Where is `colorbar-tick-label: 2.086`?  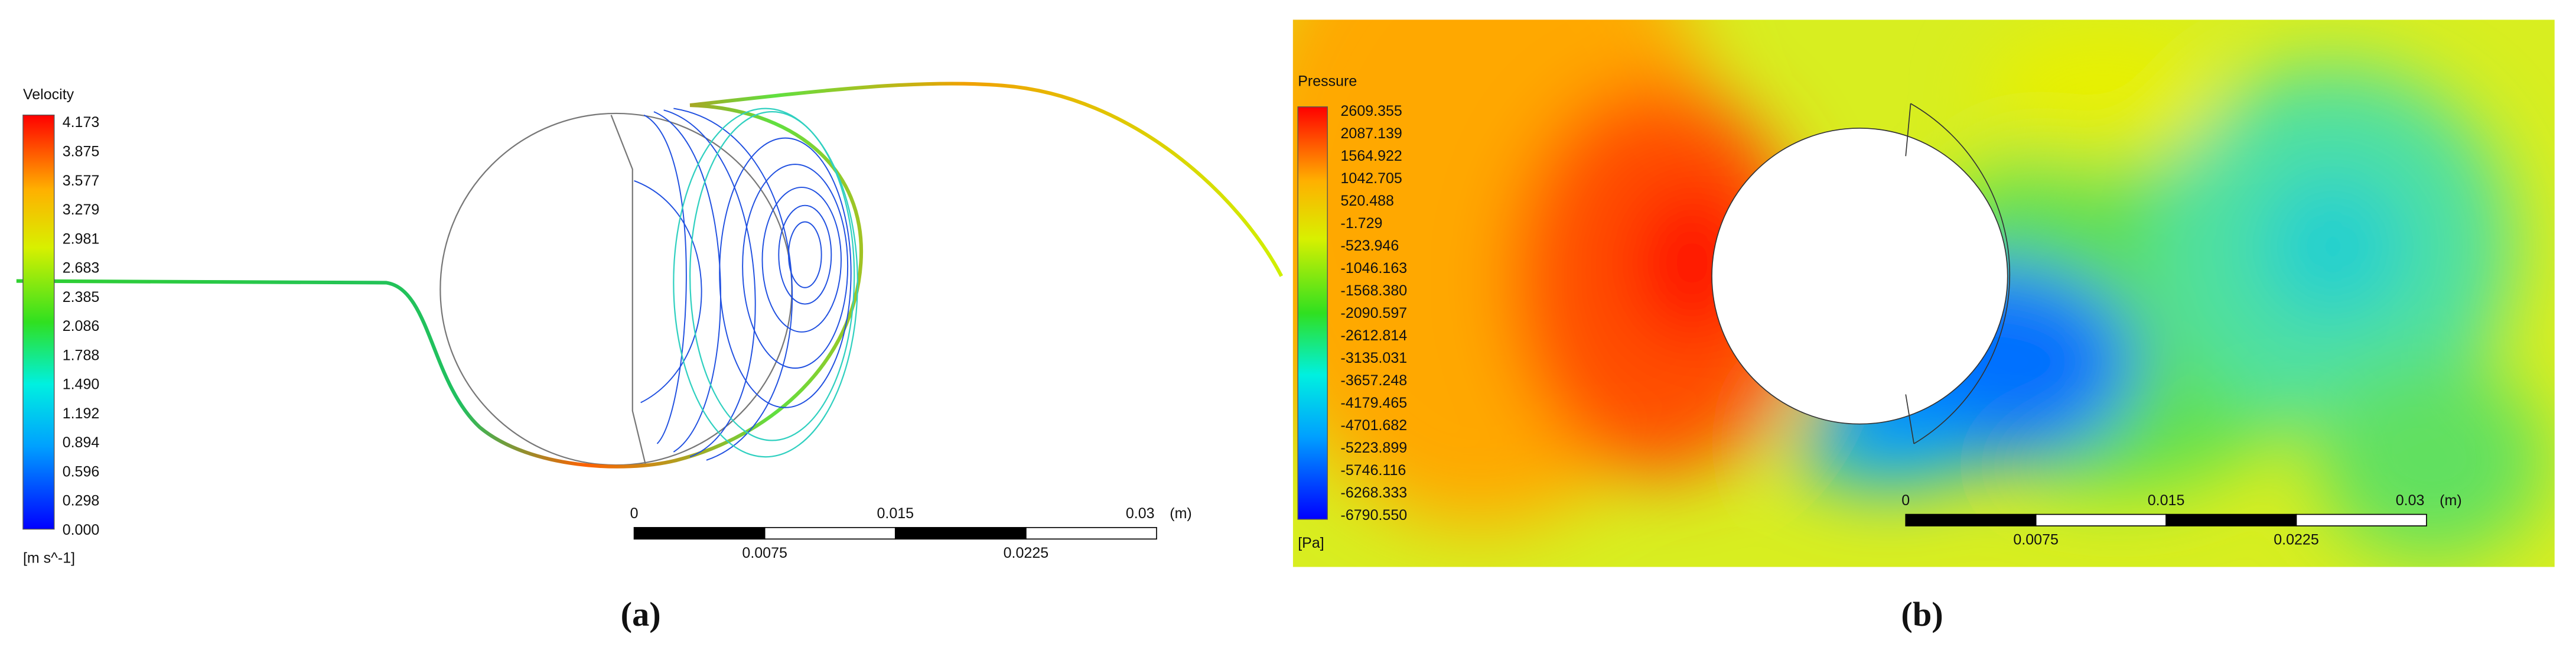 colorbar-tick-label: 2.086 is located at coordinates (81, 326).